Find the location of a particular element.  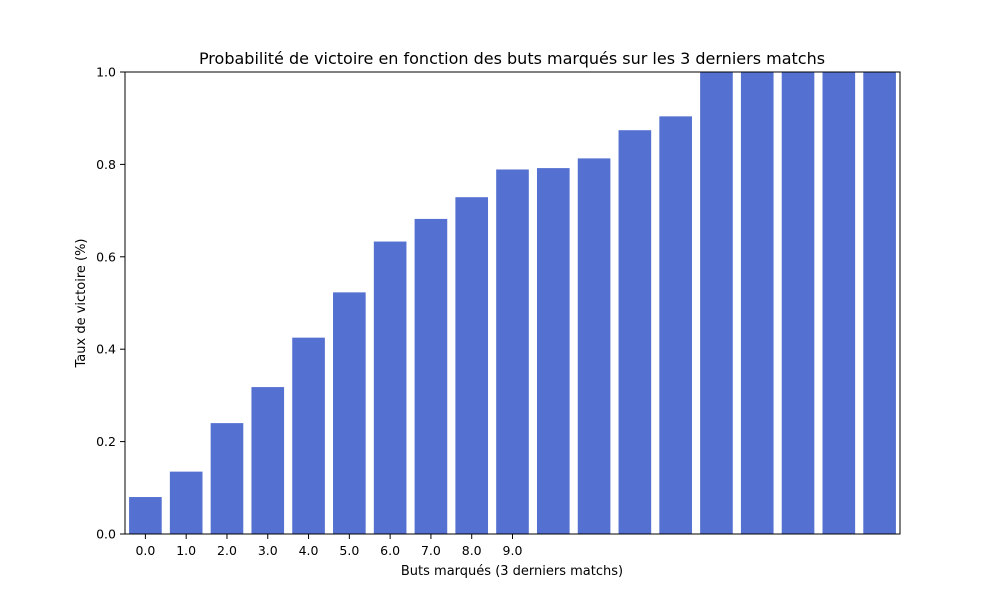

y-tick-label-5: 1.0 is located at coordinates (106, 72).